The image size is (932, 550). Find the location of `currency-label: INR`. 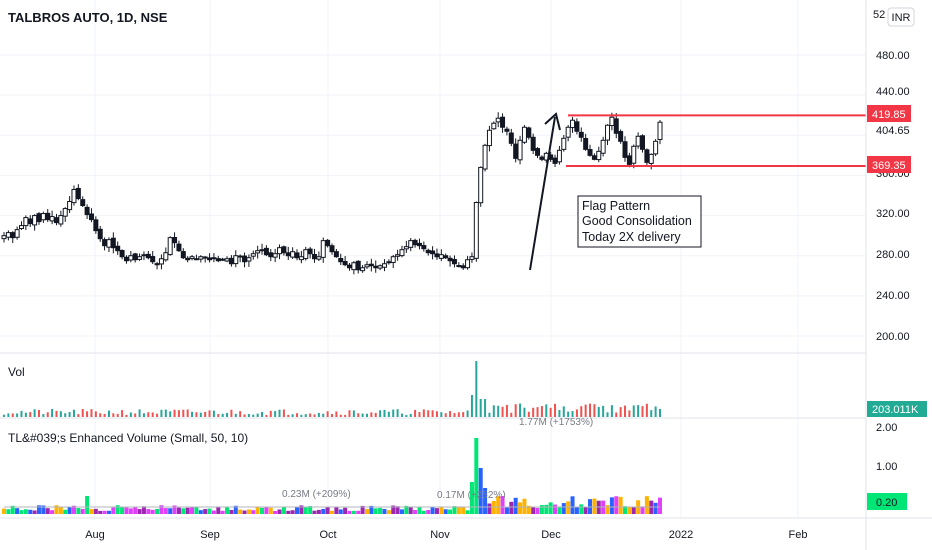

currency-label: INR is located at coordinates (901, 18).